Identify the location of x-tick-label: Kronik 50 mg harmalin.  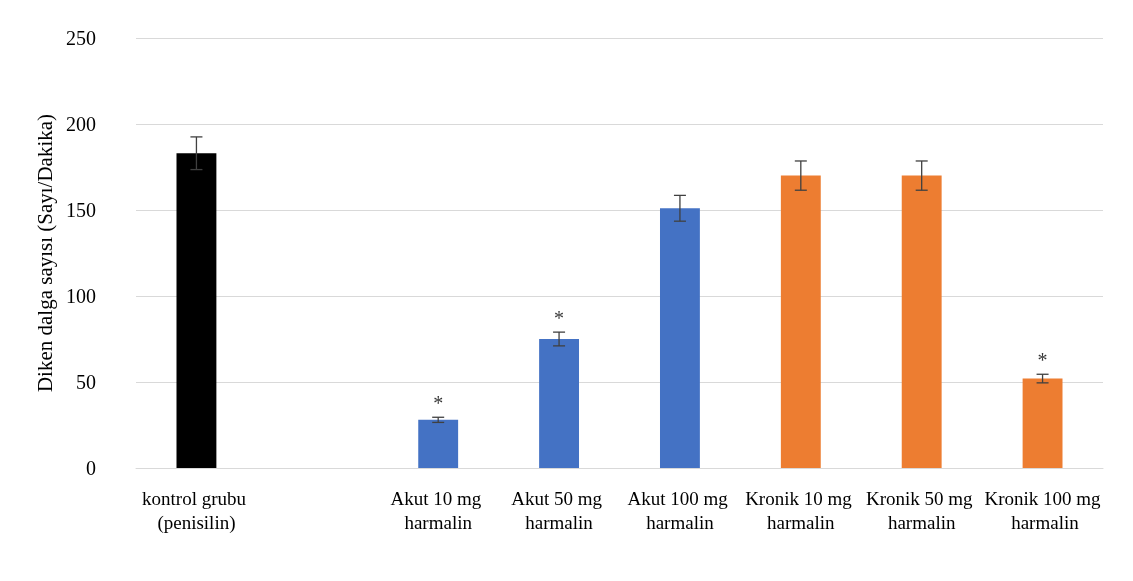
(922, 510).